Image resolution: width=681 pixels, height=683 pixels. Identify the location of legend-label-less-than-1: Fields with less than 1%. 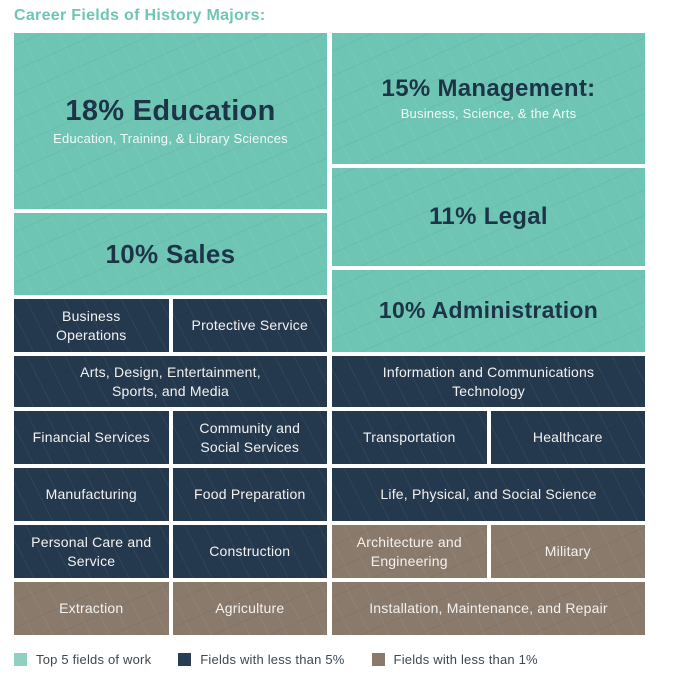
(465, 659).